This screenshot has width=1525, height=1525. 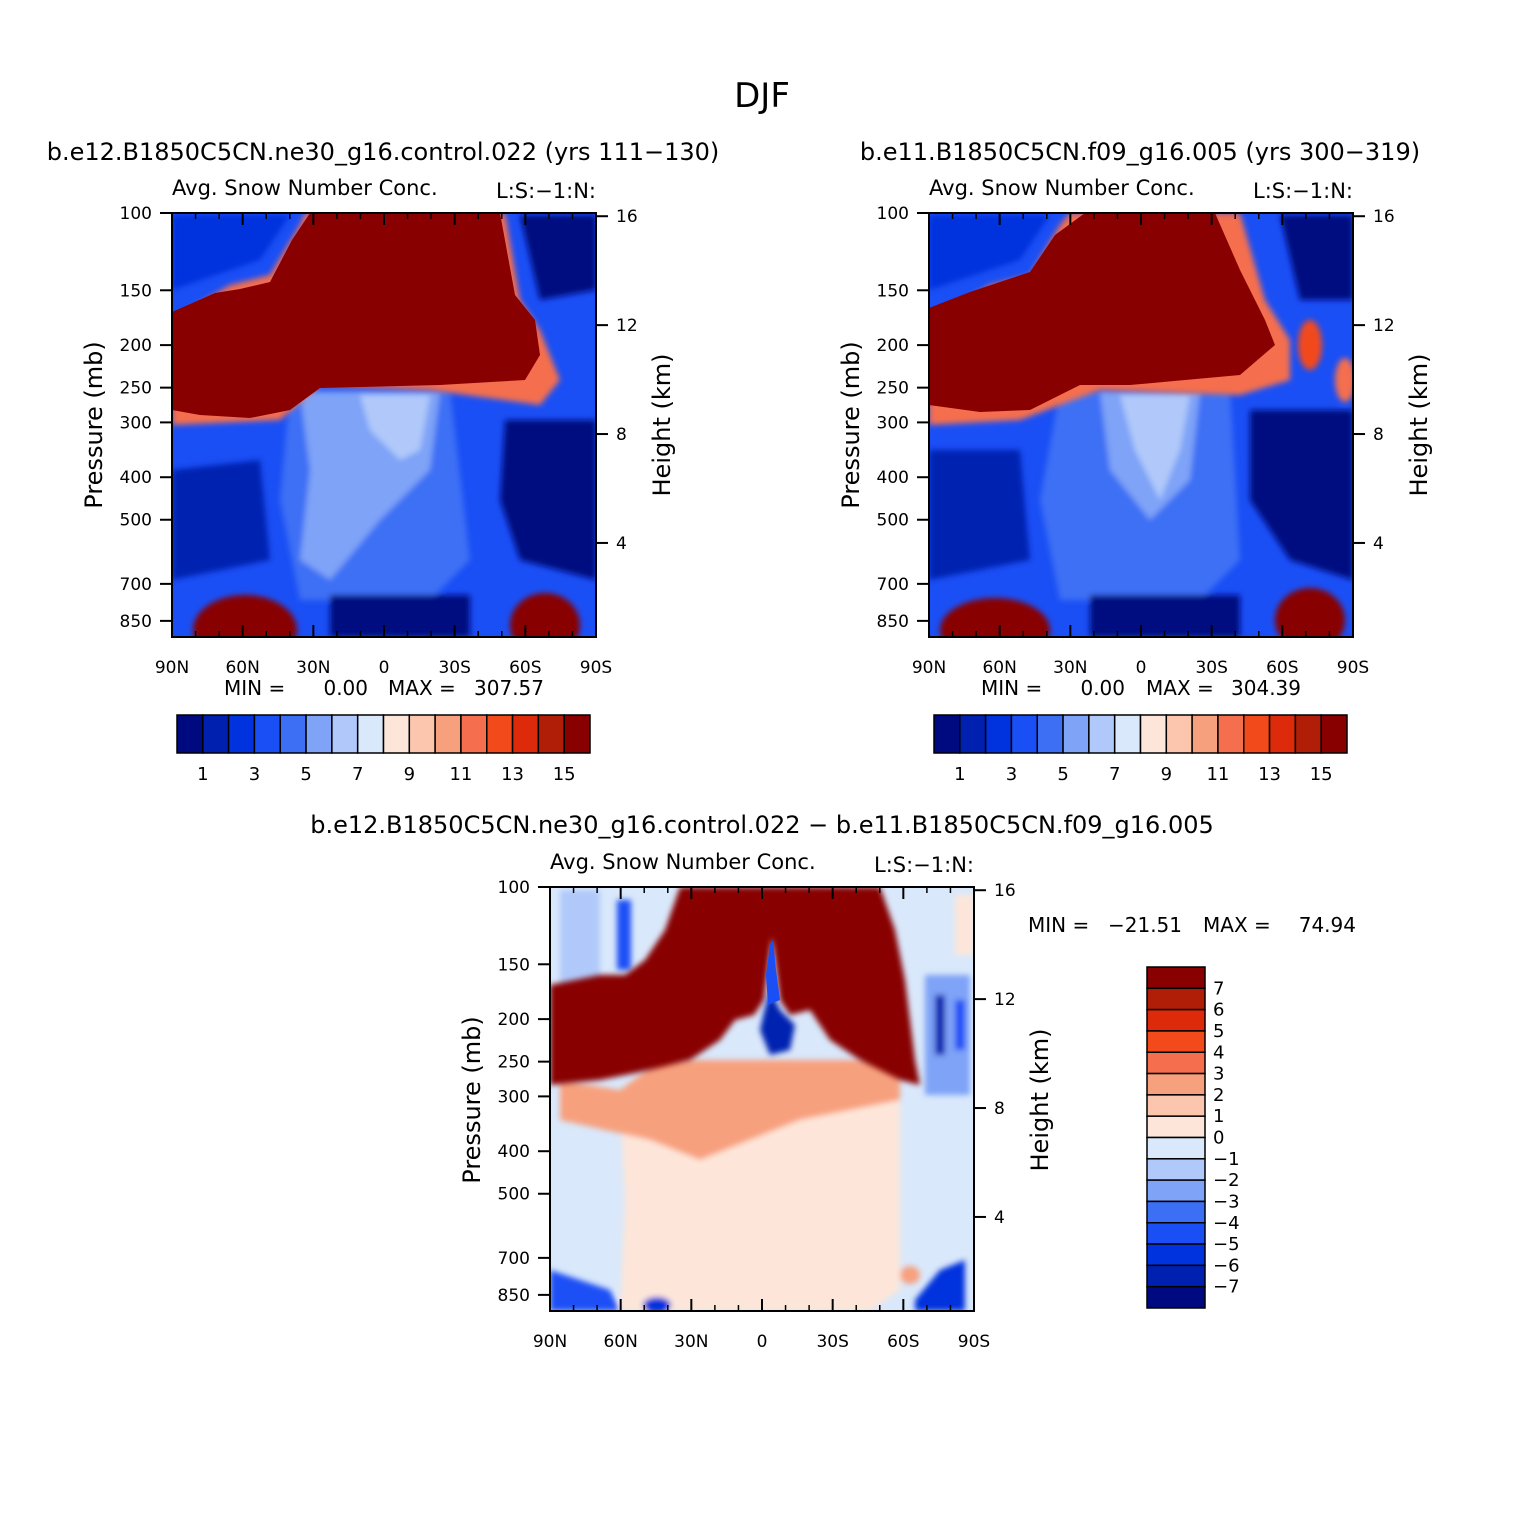 I want to click on region-max-upper, so click(x=356, y=315).